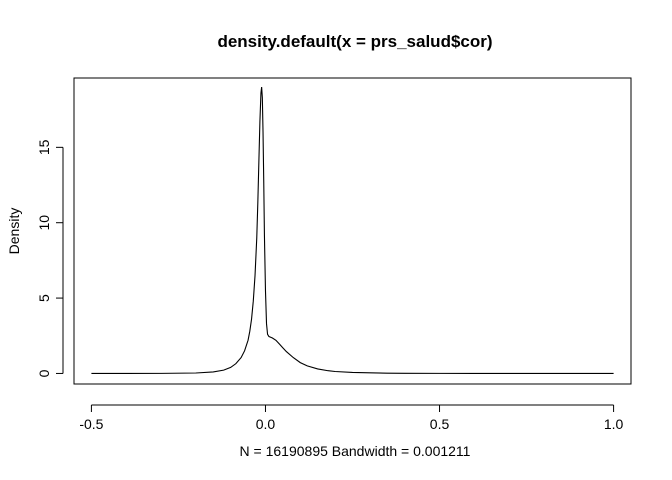  Describe the element at coordinates (351, 418) in the screenshot. I see `x-axis: -0.5 0.0 0.5 1.0` at that location.